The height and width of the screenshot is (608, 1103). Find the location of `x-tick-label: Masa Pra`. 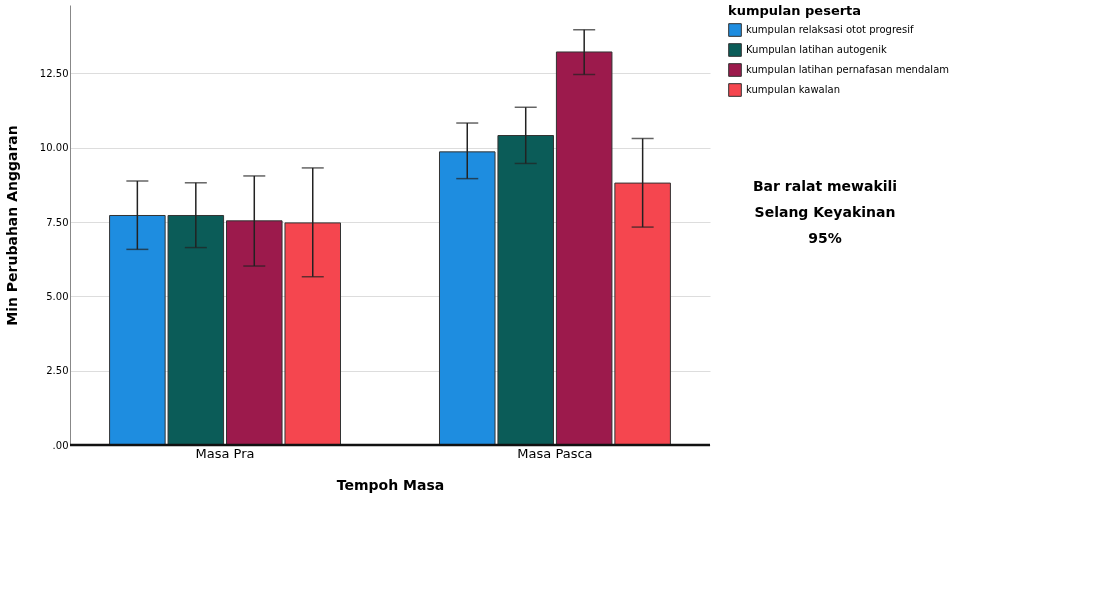

x-tick-label: Masa Pra is located at coordinates (225, 453).